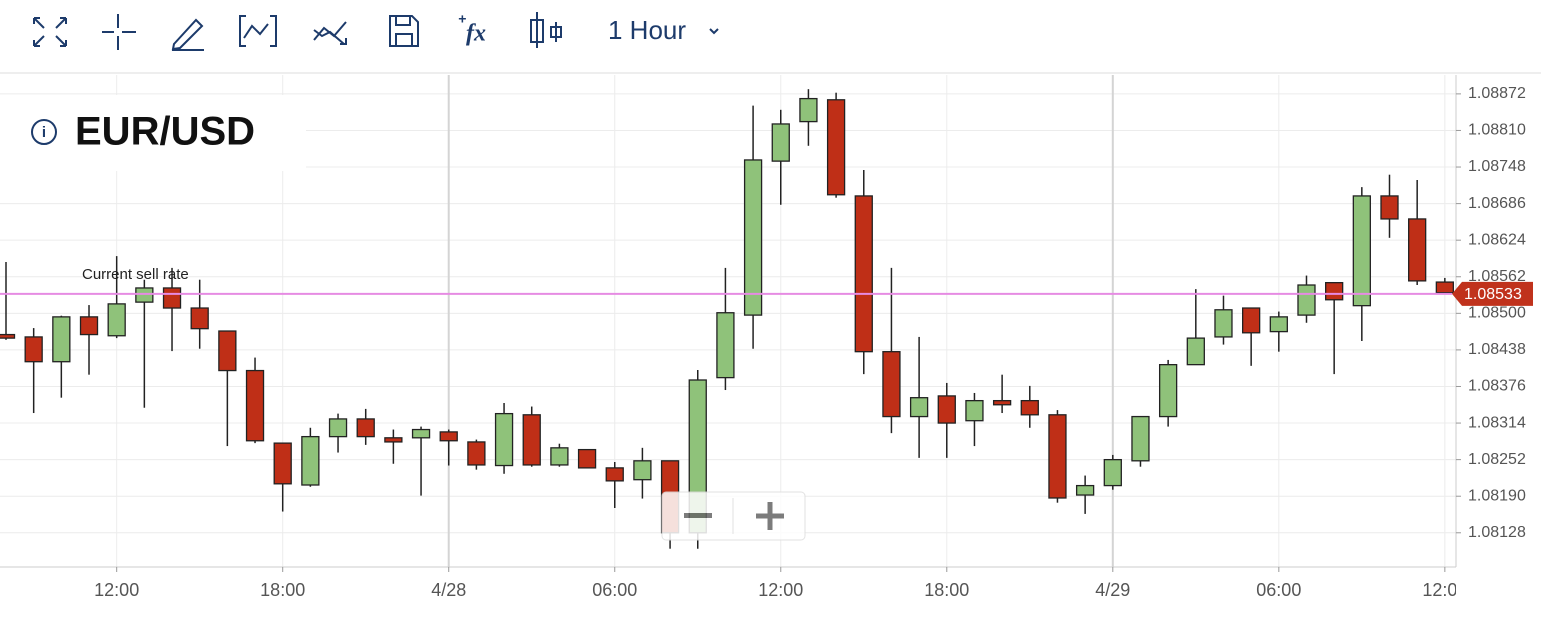  Describe the element at coordinates (119, 32) in the screenshot. I see `crosshair-icon` at that location.